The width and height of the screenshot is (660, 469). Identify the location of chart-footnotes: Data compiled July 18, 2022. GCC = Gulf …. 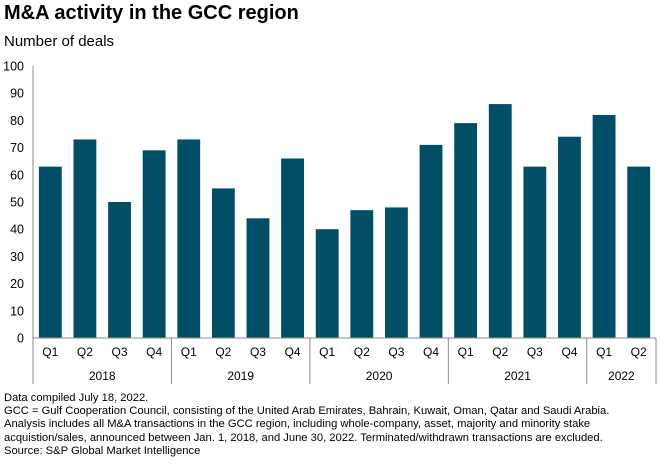
(330, 425).